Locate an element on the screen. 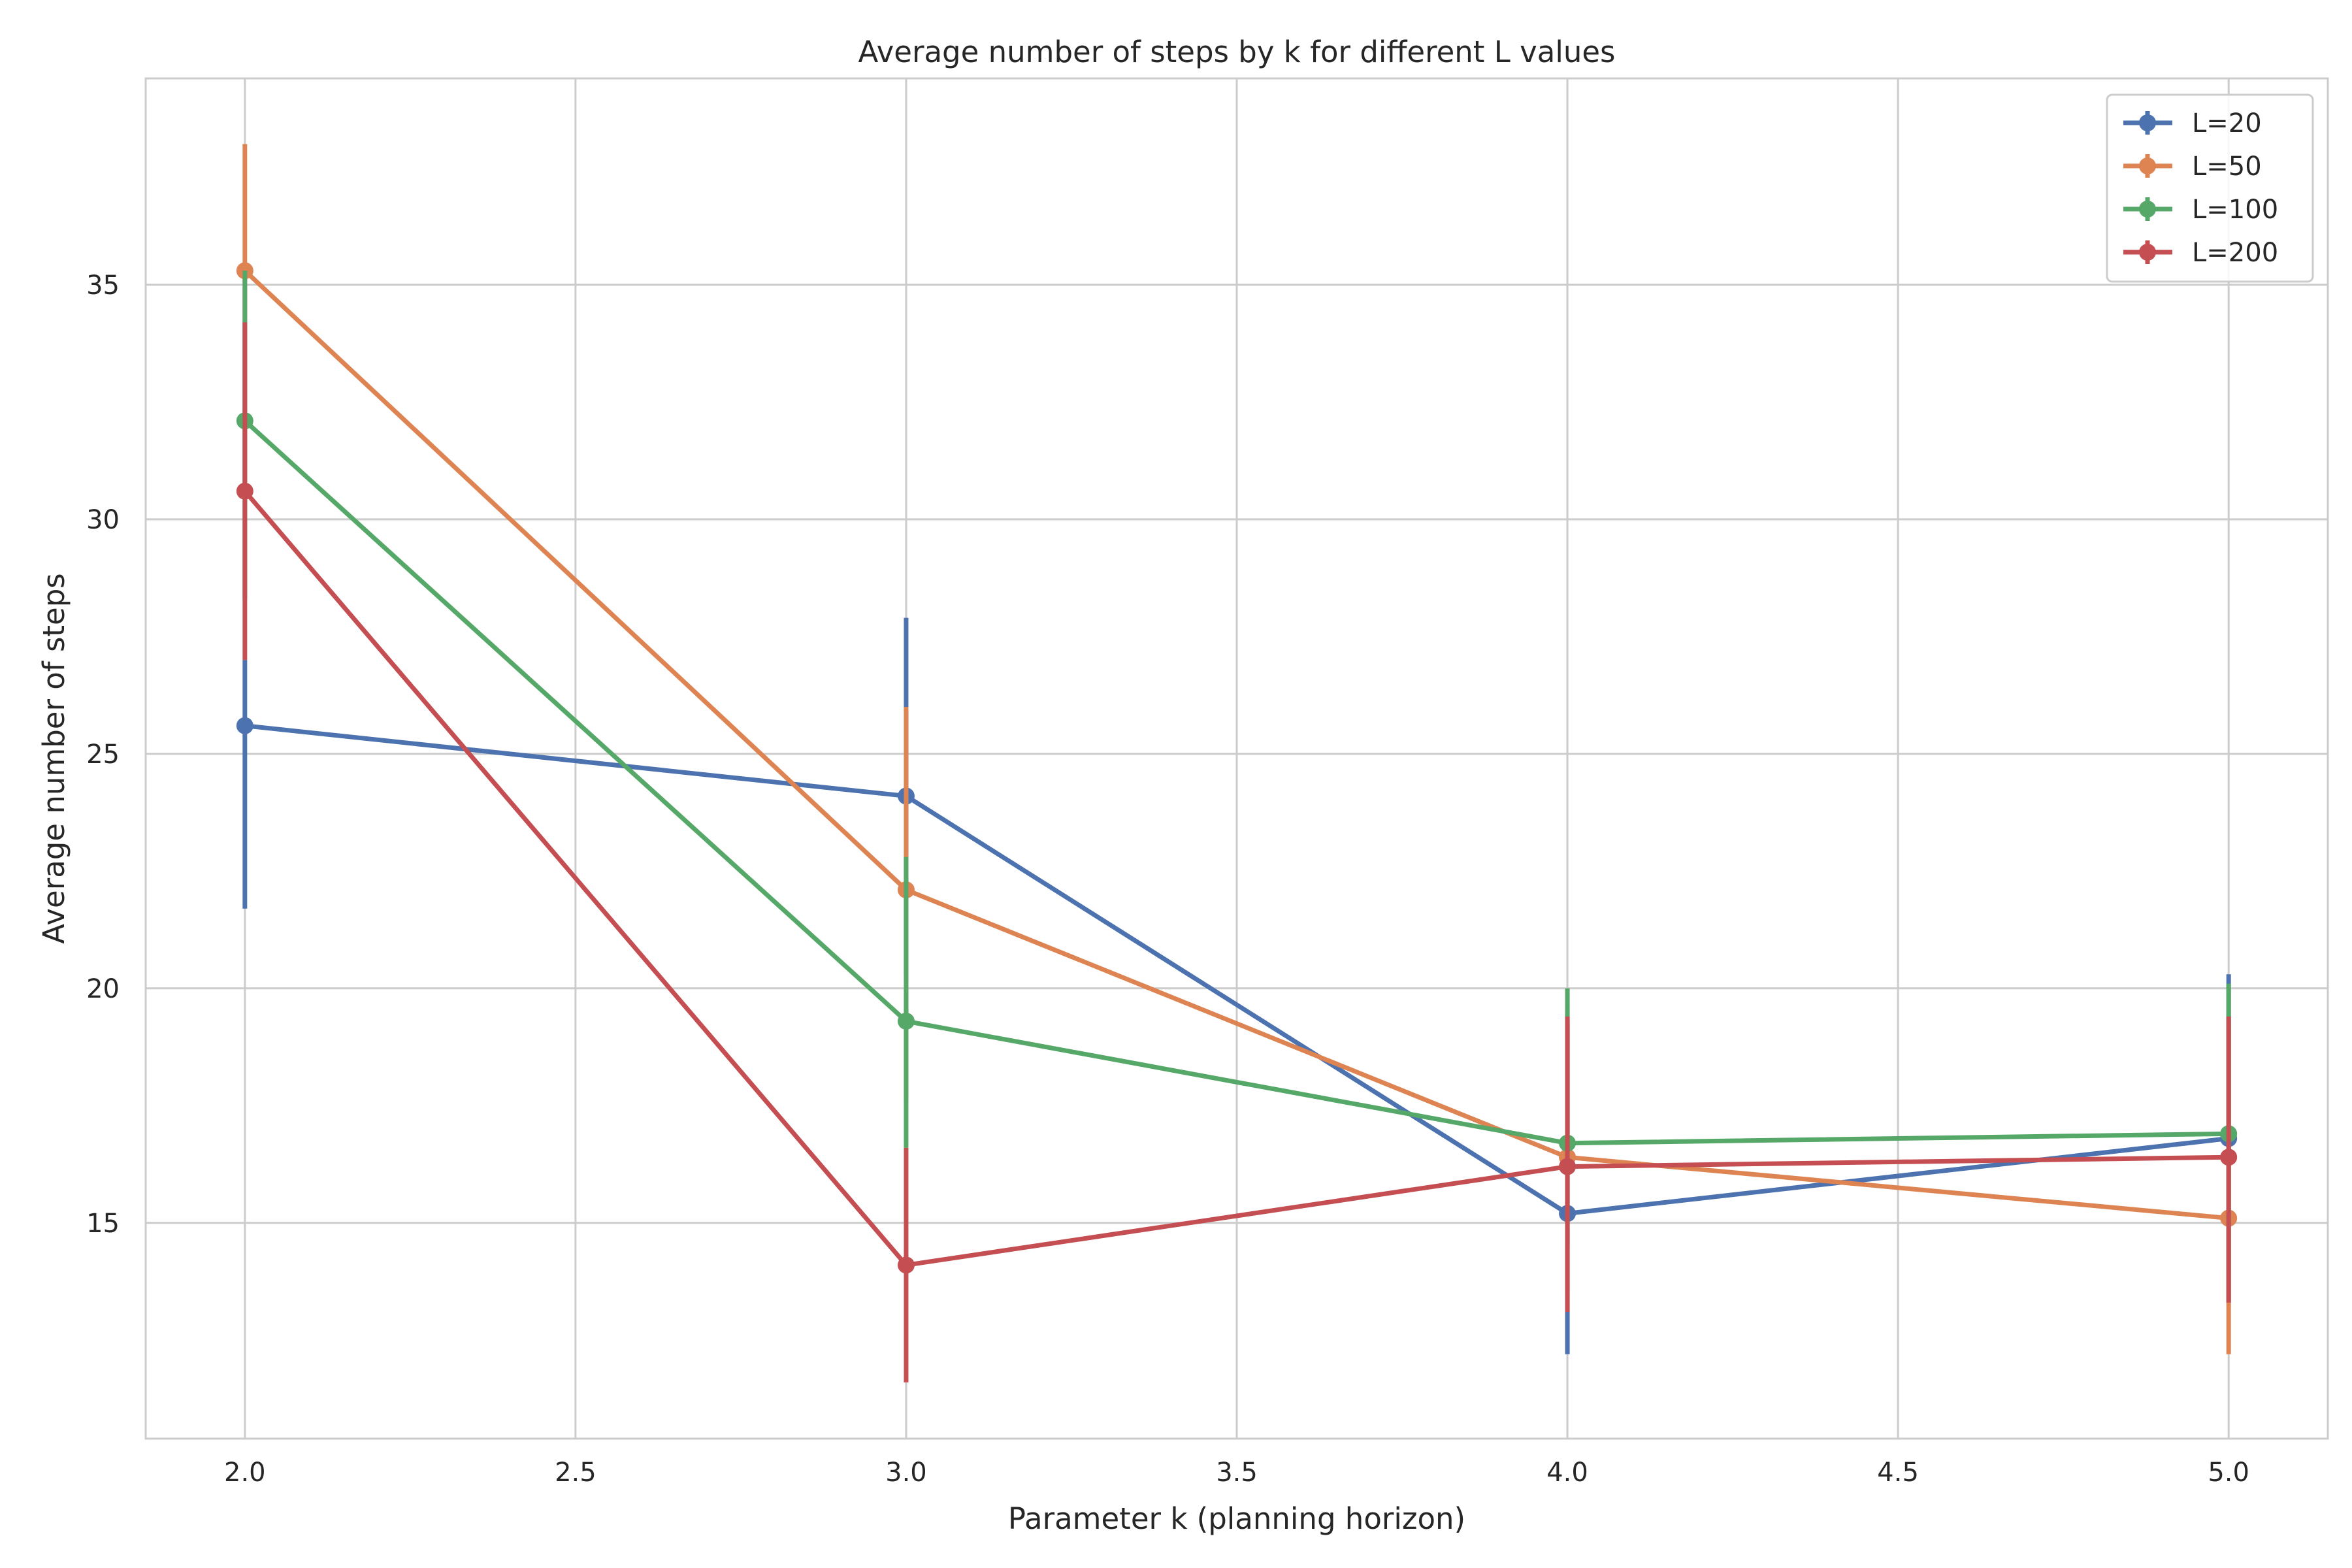 This screenshot has height=1568, width=2352. legend-item: L=50 is located at coordinates (2192, 167).